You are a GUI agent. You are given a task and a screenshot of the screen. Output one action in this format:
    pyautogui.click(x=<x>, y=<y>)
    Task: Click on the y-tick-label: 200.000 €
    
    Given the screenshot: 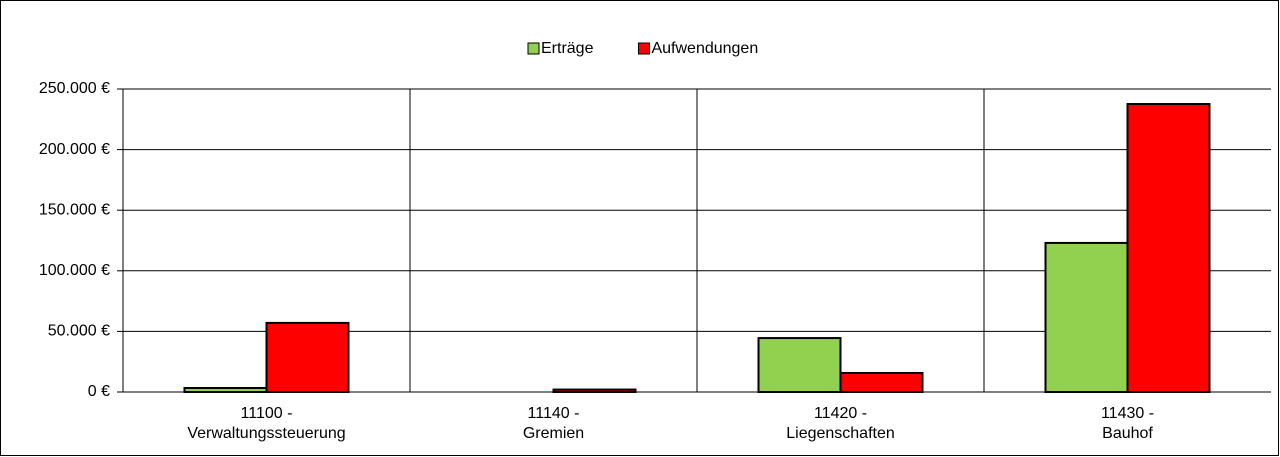 What is the action you would take?
    pyautogui.click(x=74, y=149)
    